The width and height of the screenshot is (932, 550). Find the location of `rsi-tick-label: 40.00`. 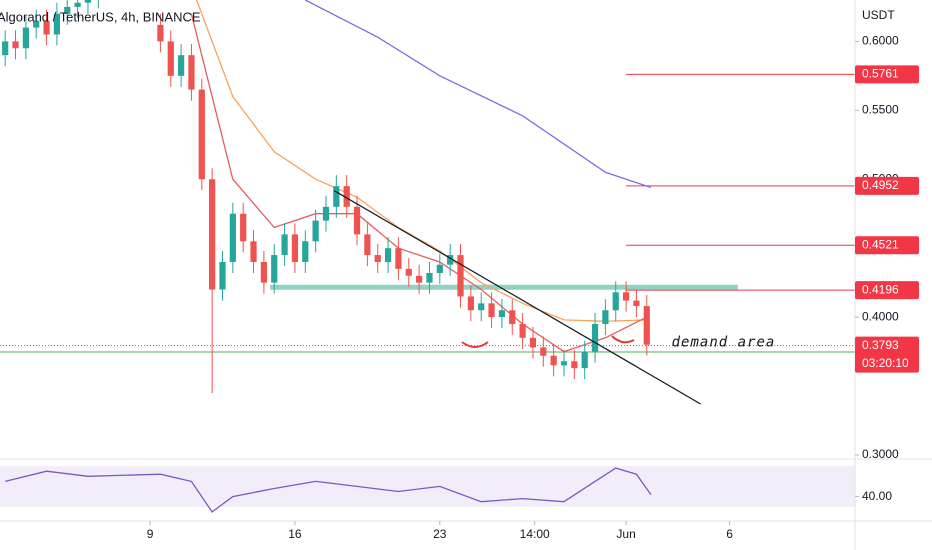

rsi-tick-label: 40.00 is located at coordinates (877, 496).